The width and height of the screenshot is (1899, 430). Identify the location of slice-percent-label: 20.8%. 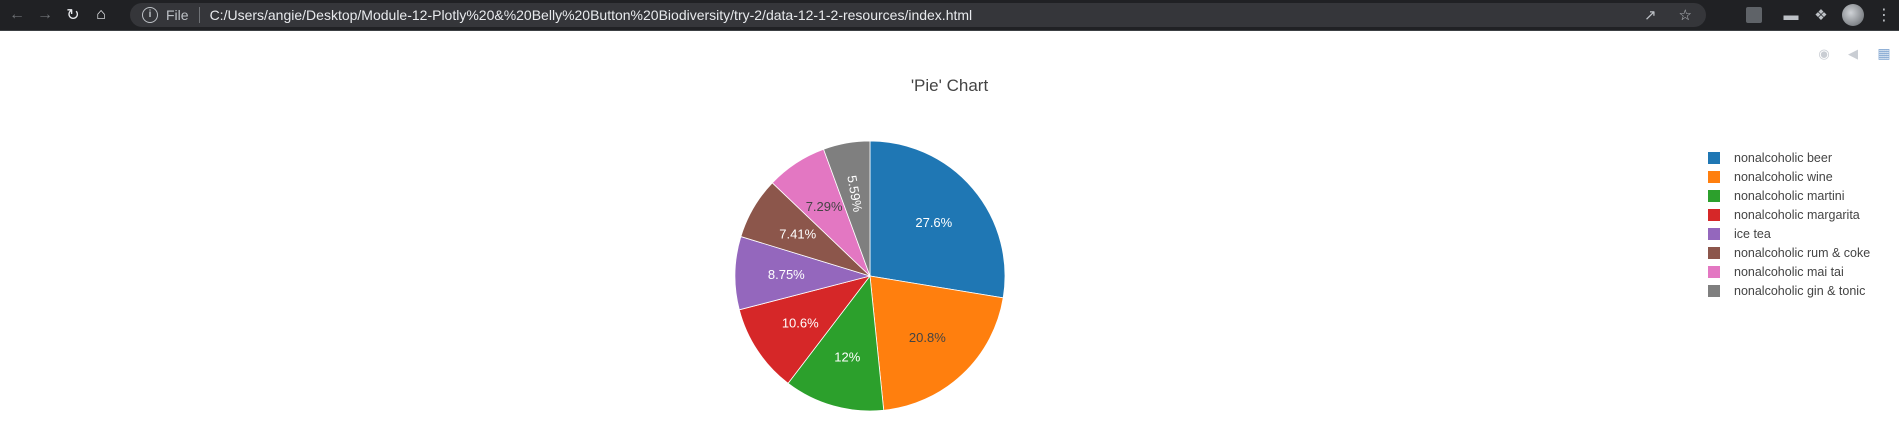
(927, 337).